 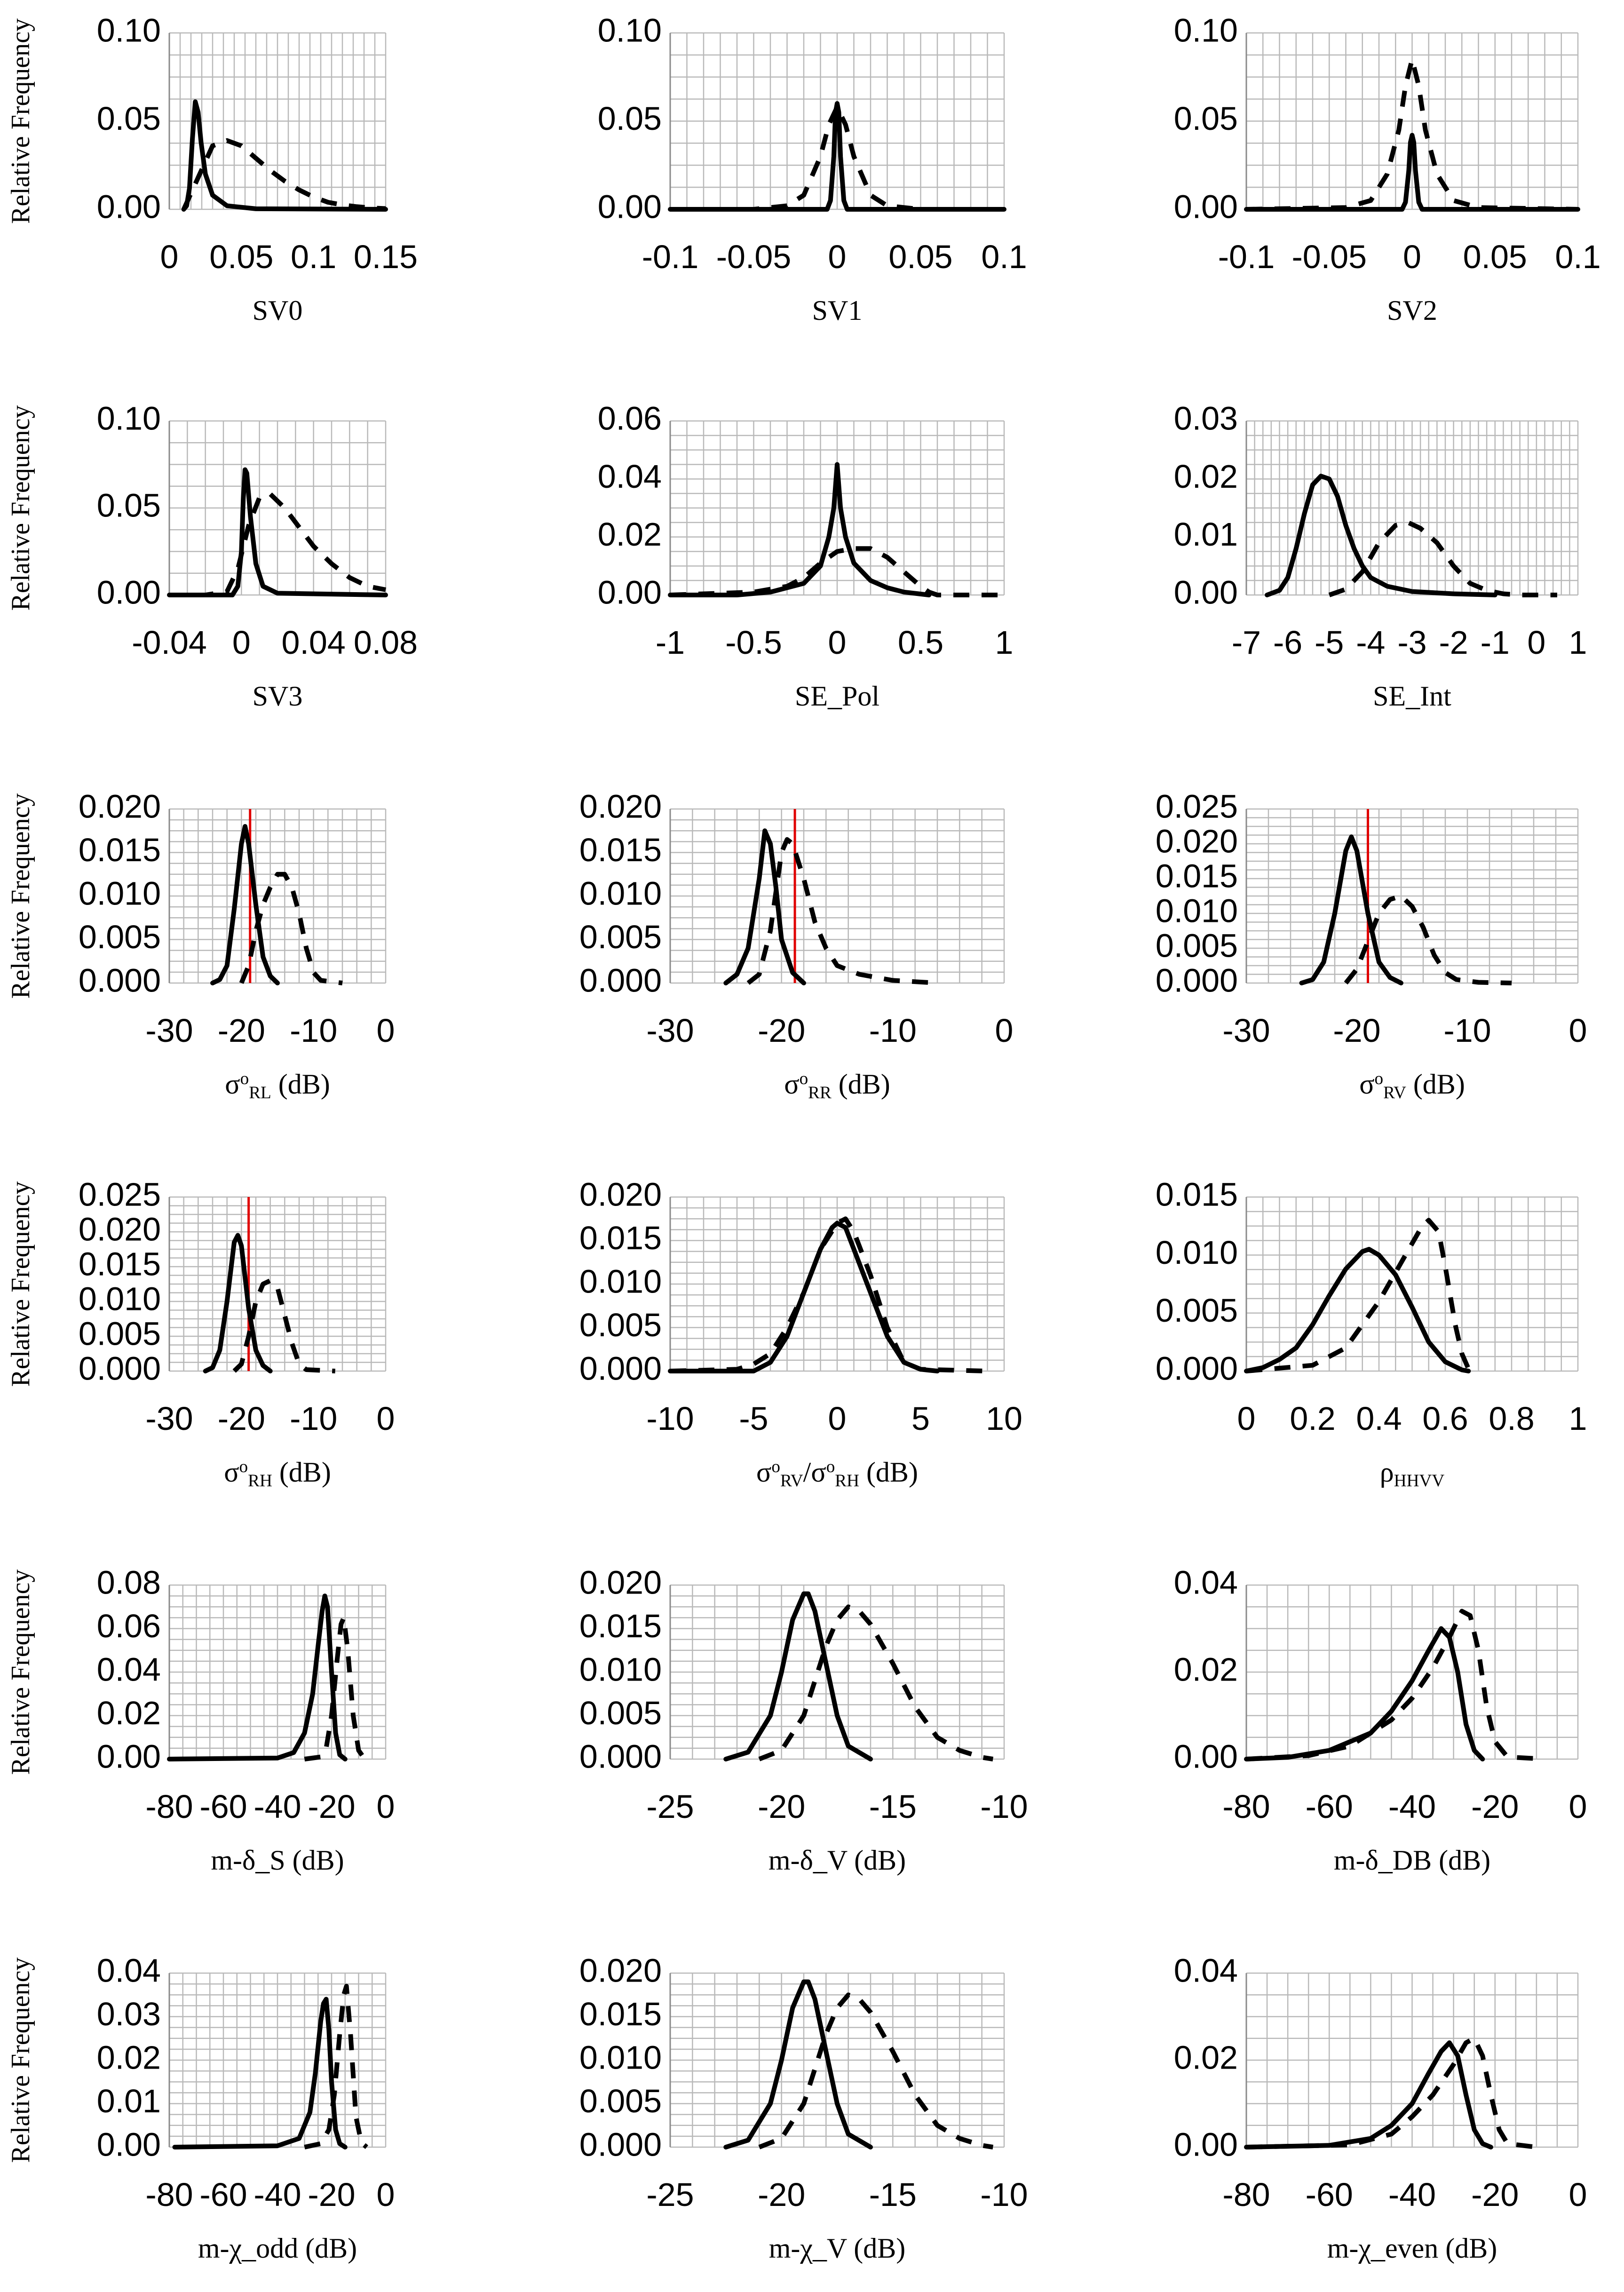 What do you see at coordinates (837, 310) in the screenshot?
I see `x-axis-title: SV1` at bounding box center [837, 310].